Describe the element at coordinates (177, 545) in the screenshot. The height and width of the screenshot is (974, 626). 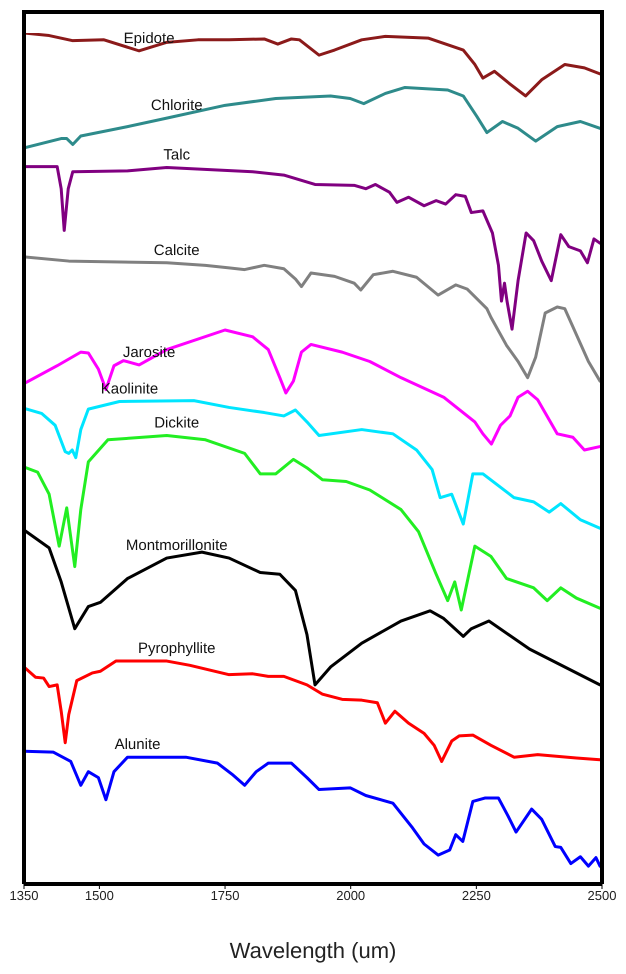
I see `series-label: Montmorillonite` at that location.